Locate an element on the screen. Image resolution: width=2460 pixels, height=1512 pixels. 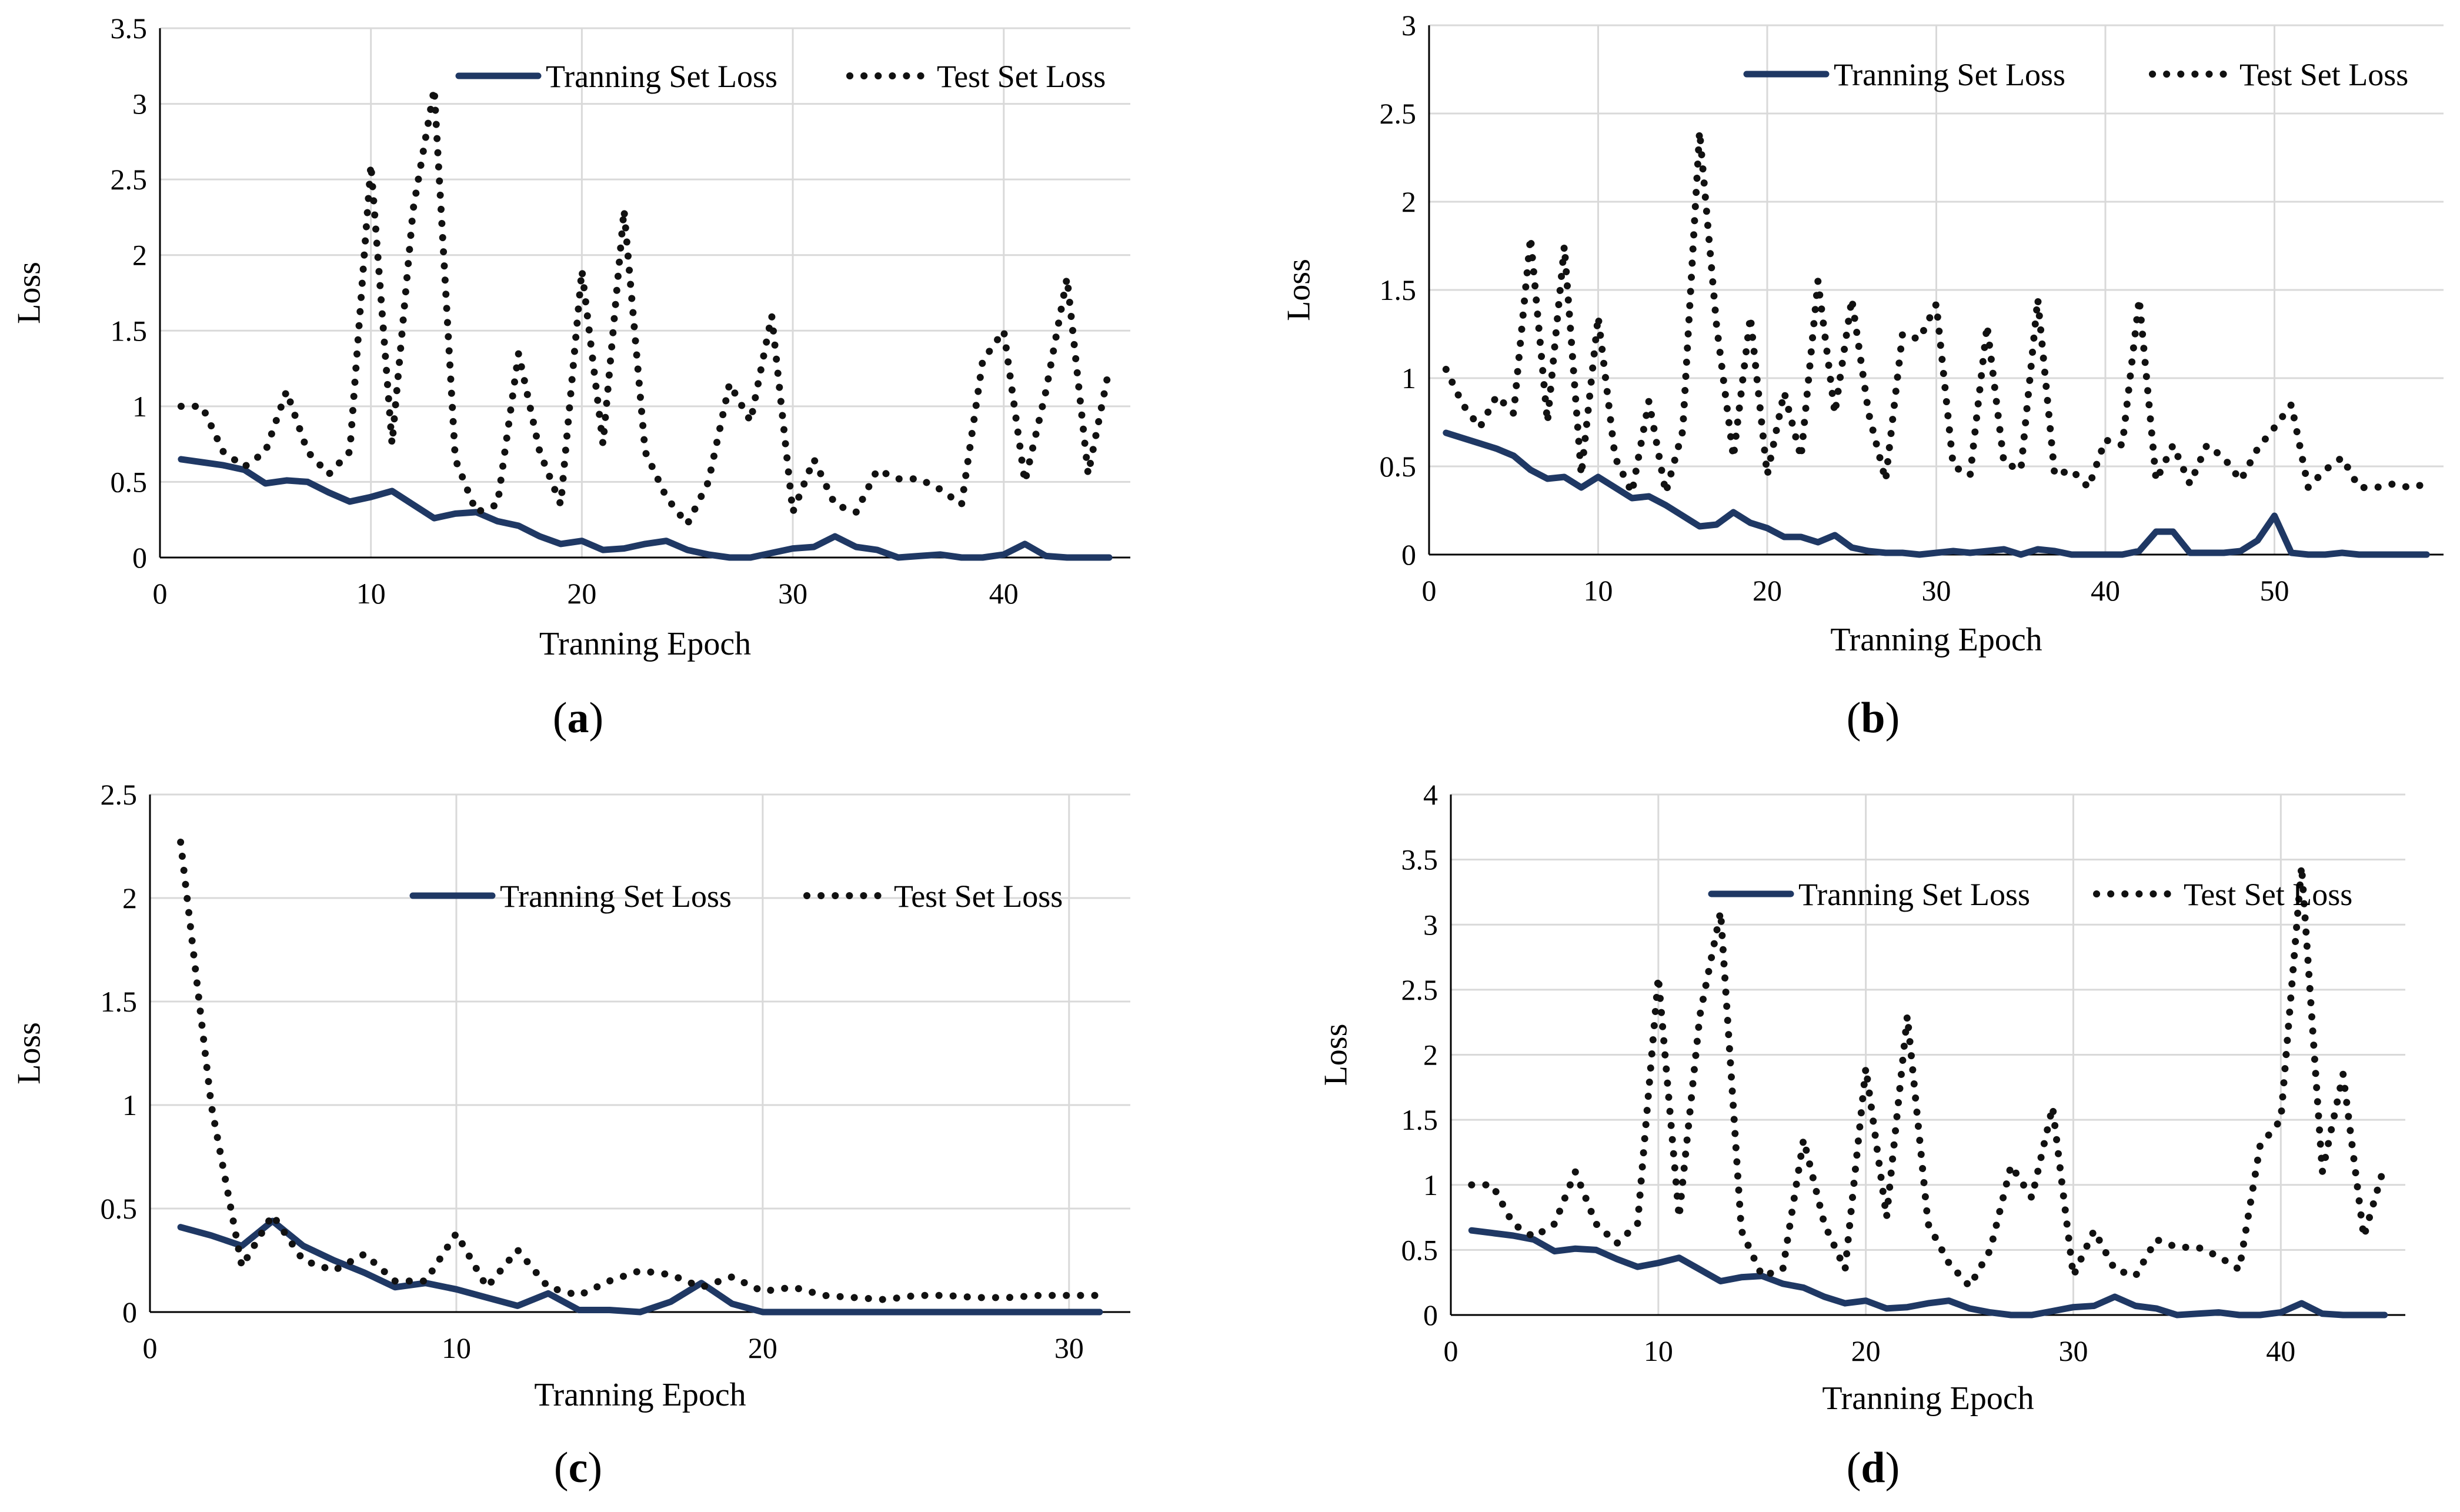
panel-caption: (b) is located at coordinates (1874, 718).